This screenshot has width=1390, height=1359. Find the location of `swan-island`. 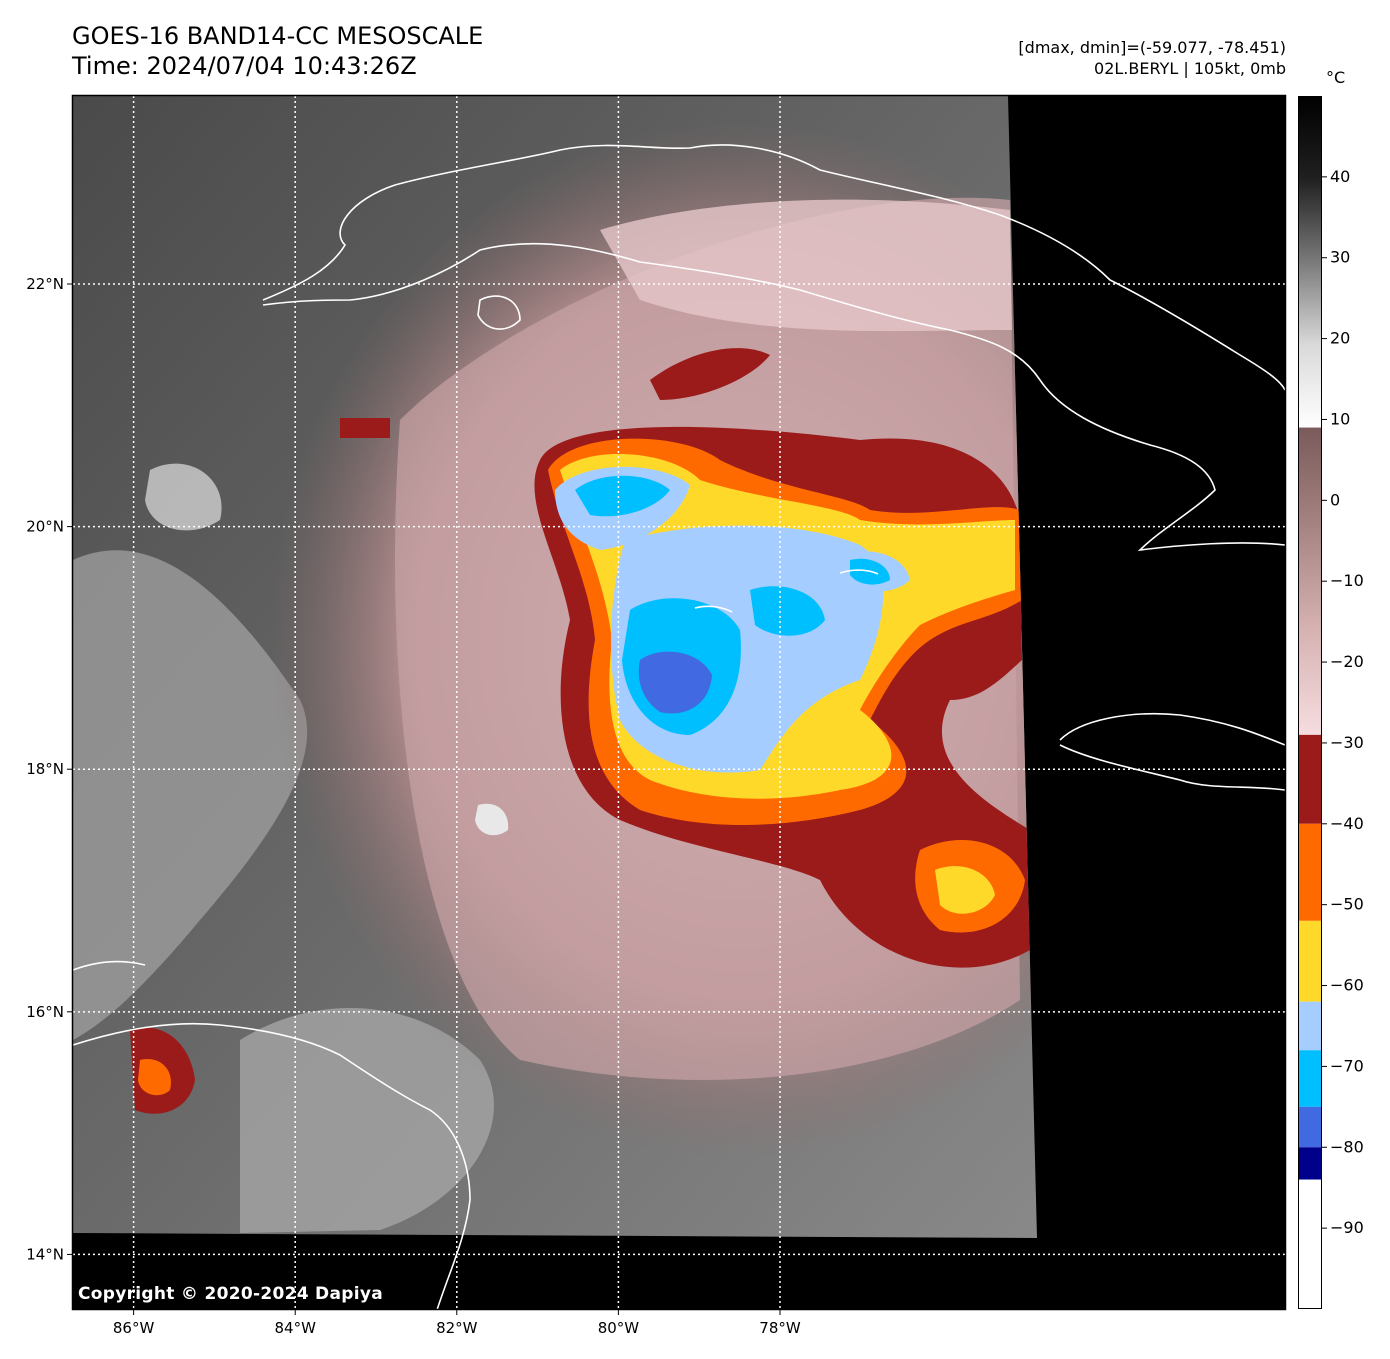

swan-island is located at coordinates (713, 609).